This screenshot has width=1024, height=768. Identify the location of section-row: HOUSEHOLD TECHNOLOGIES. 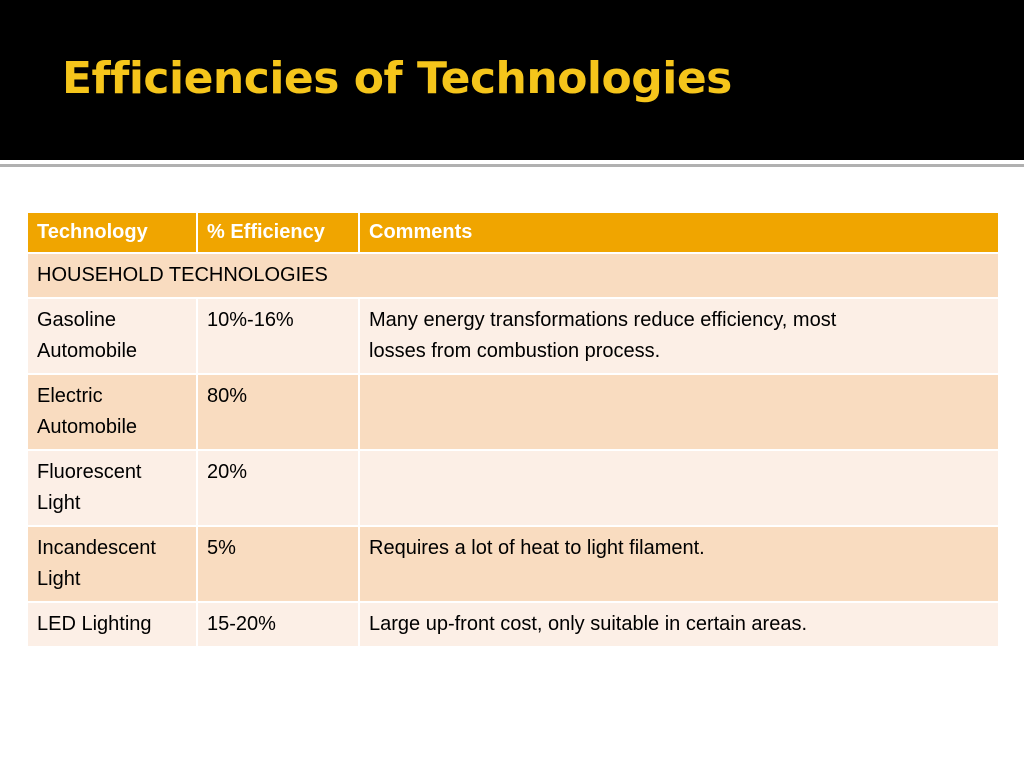
(513, 275).